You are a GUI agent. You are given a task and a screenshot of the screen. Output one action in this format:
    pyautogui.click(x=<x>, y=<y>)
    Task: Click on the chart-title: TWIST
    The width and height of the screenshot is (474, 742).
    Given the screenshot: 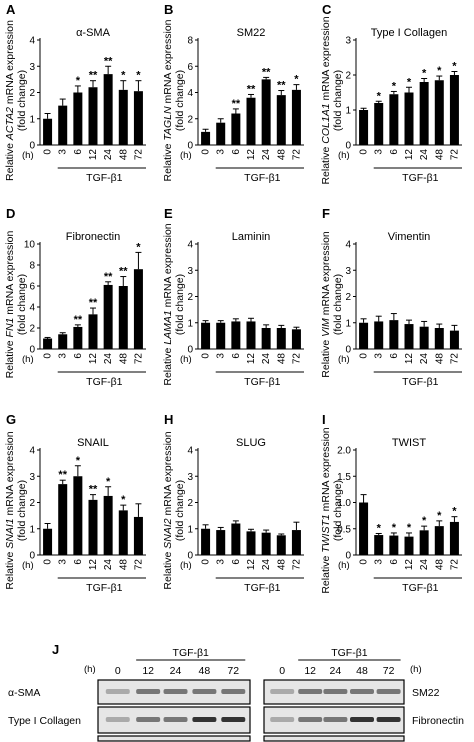 What is the action you would take?
    pyautogui.click(x=409, y=443)
    